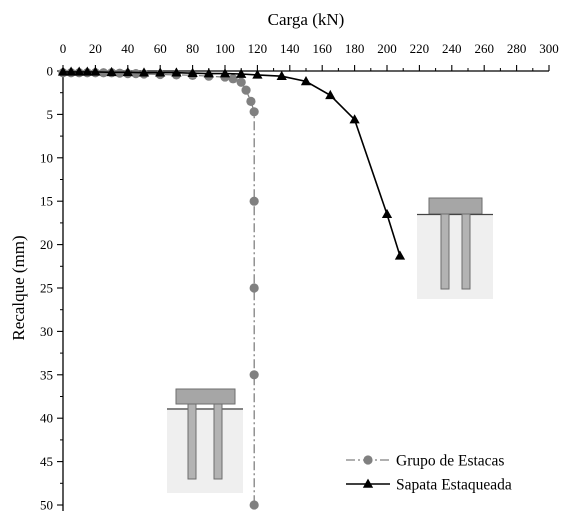 The image size is (563, 511). What do you see at coordinates (50, 71) in the screenshot?
I see `y-tick-label: 0` at bounding box center [50, 71].